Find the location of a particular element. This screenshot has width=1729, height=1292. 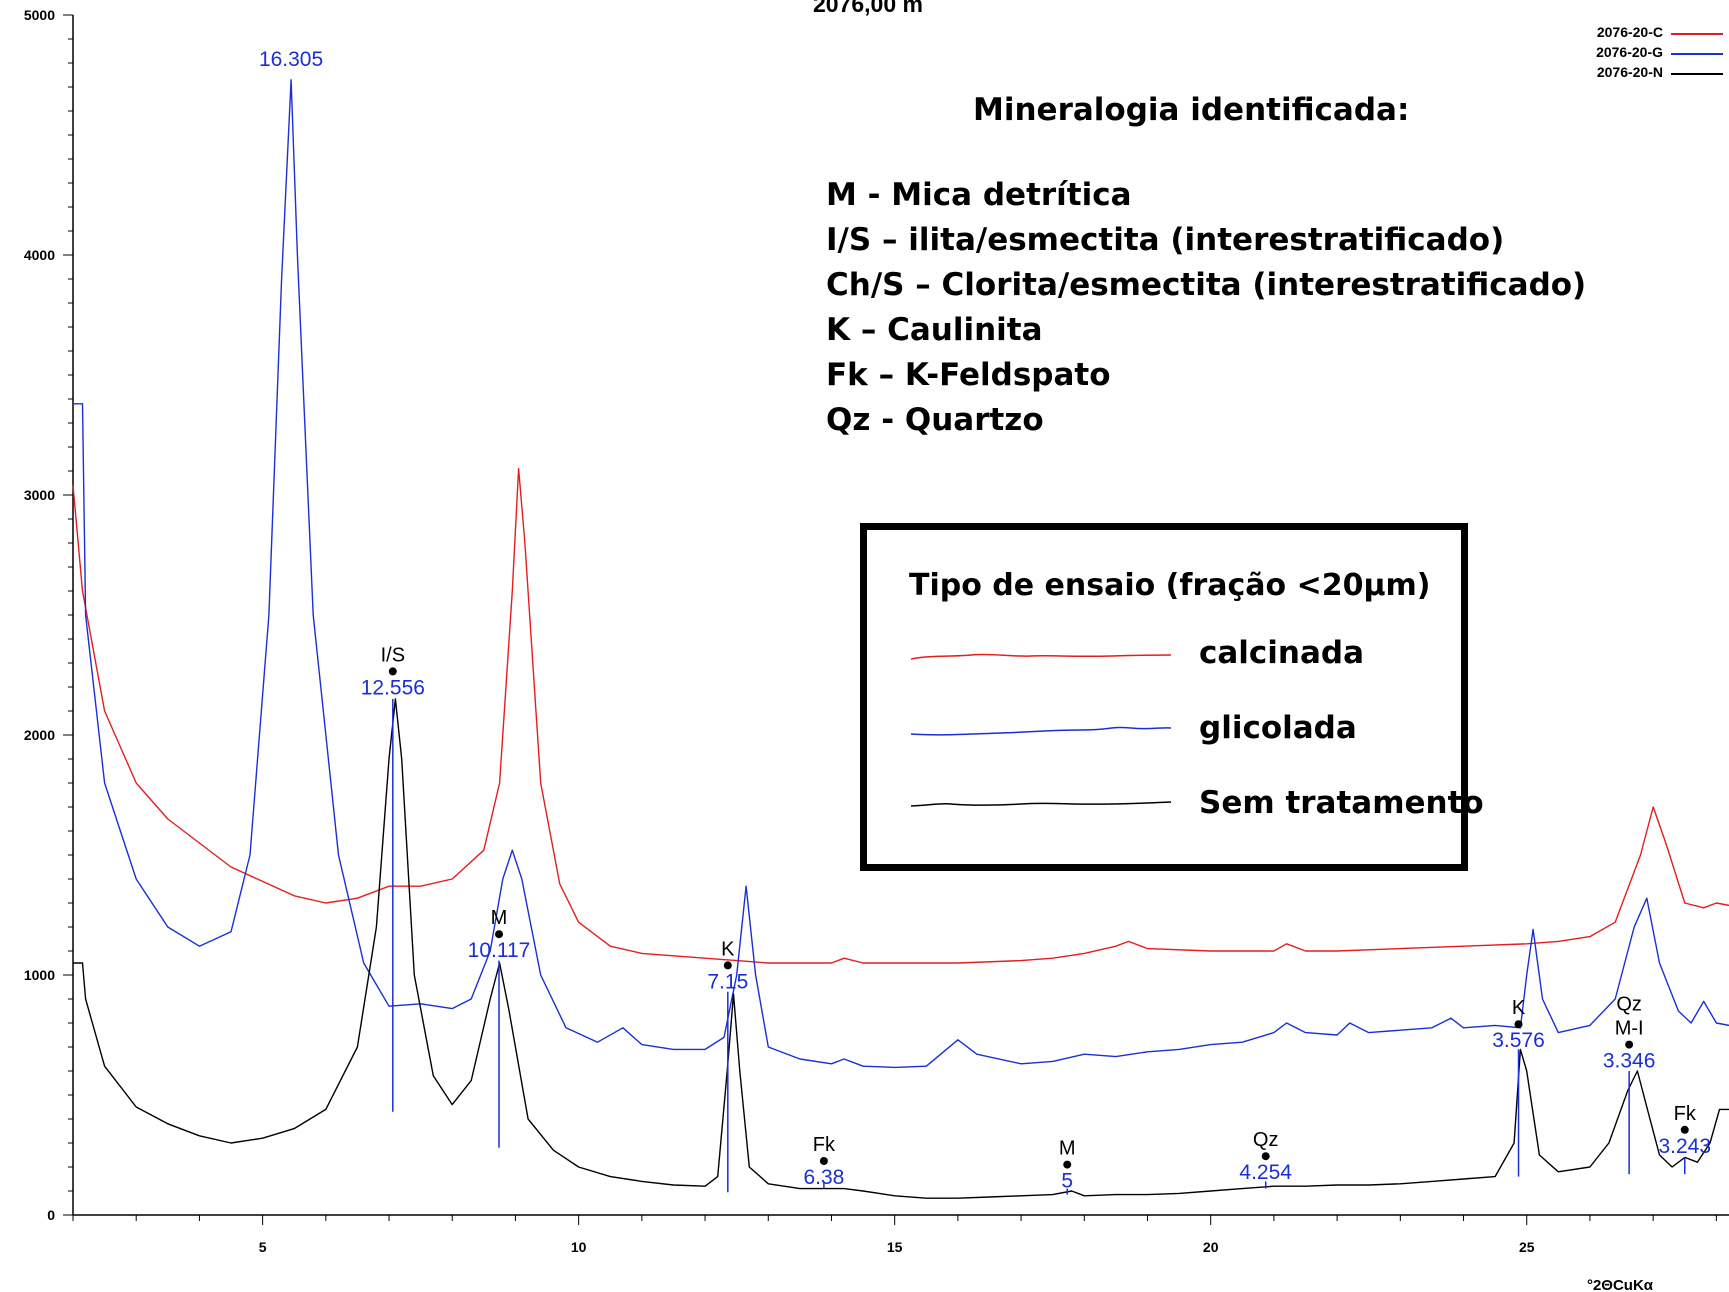

d-spacing-label: 6.38 is located at coordinates (823, 1177).